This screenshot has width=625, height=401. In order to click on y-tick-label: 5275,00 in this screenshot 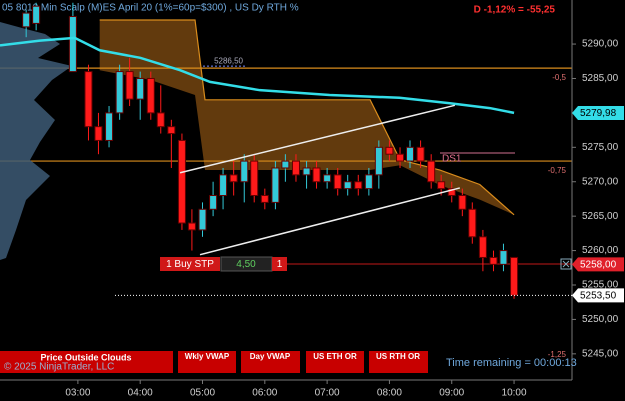, I will do `click(600, 147)`.